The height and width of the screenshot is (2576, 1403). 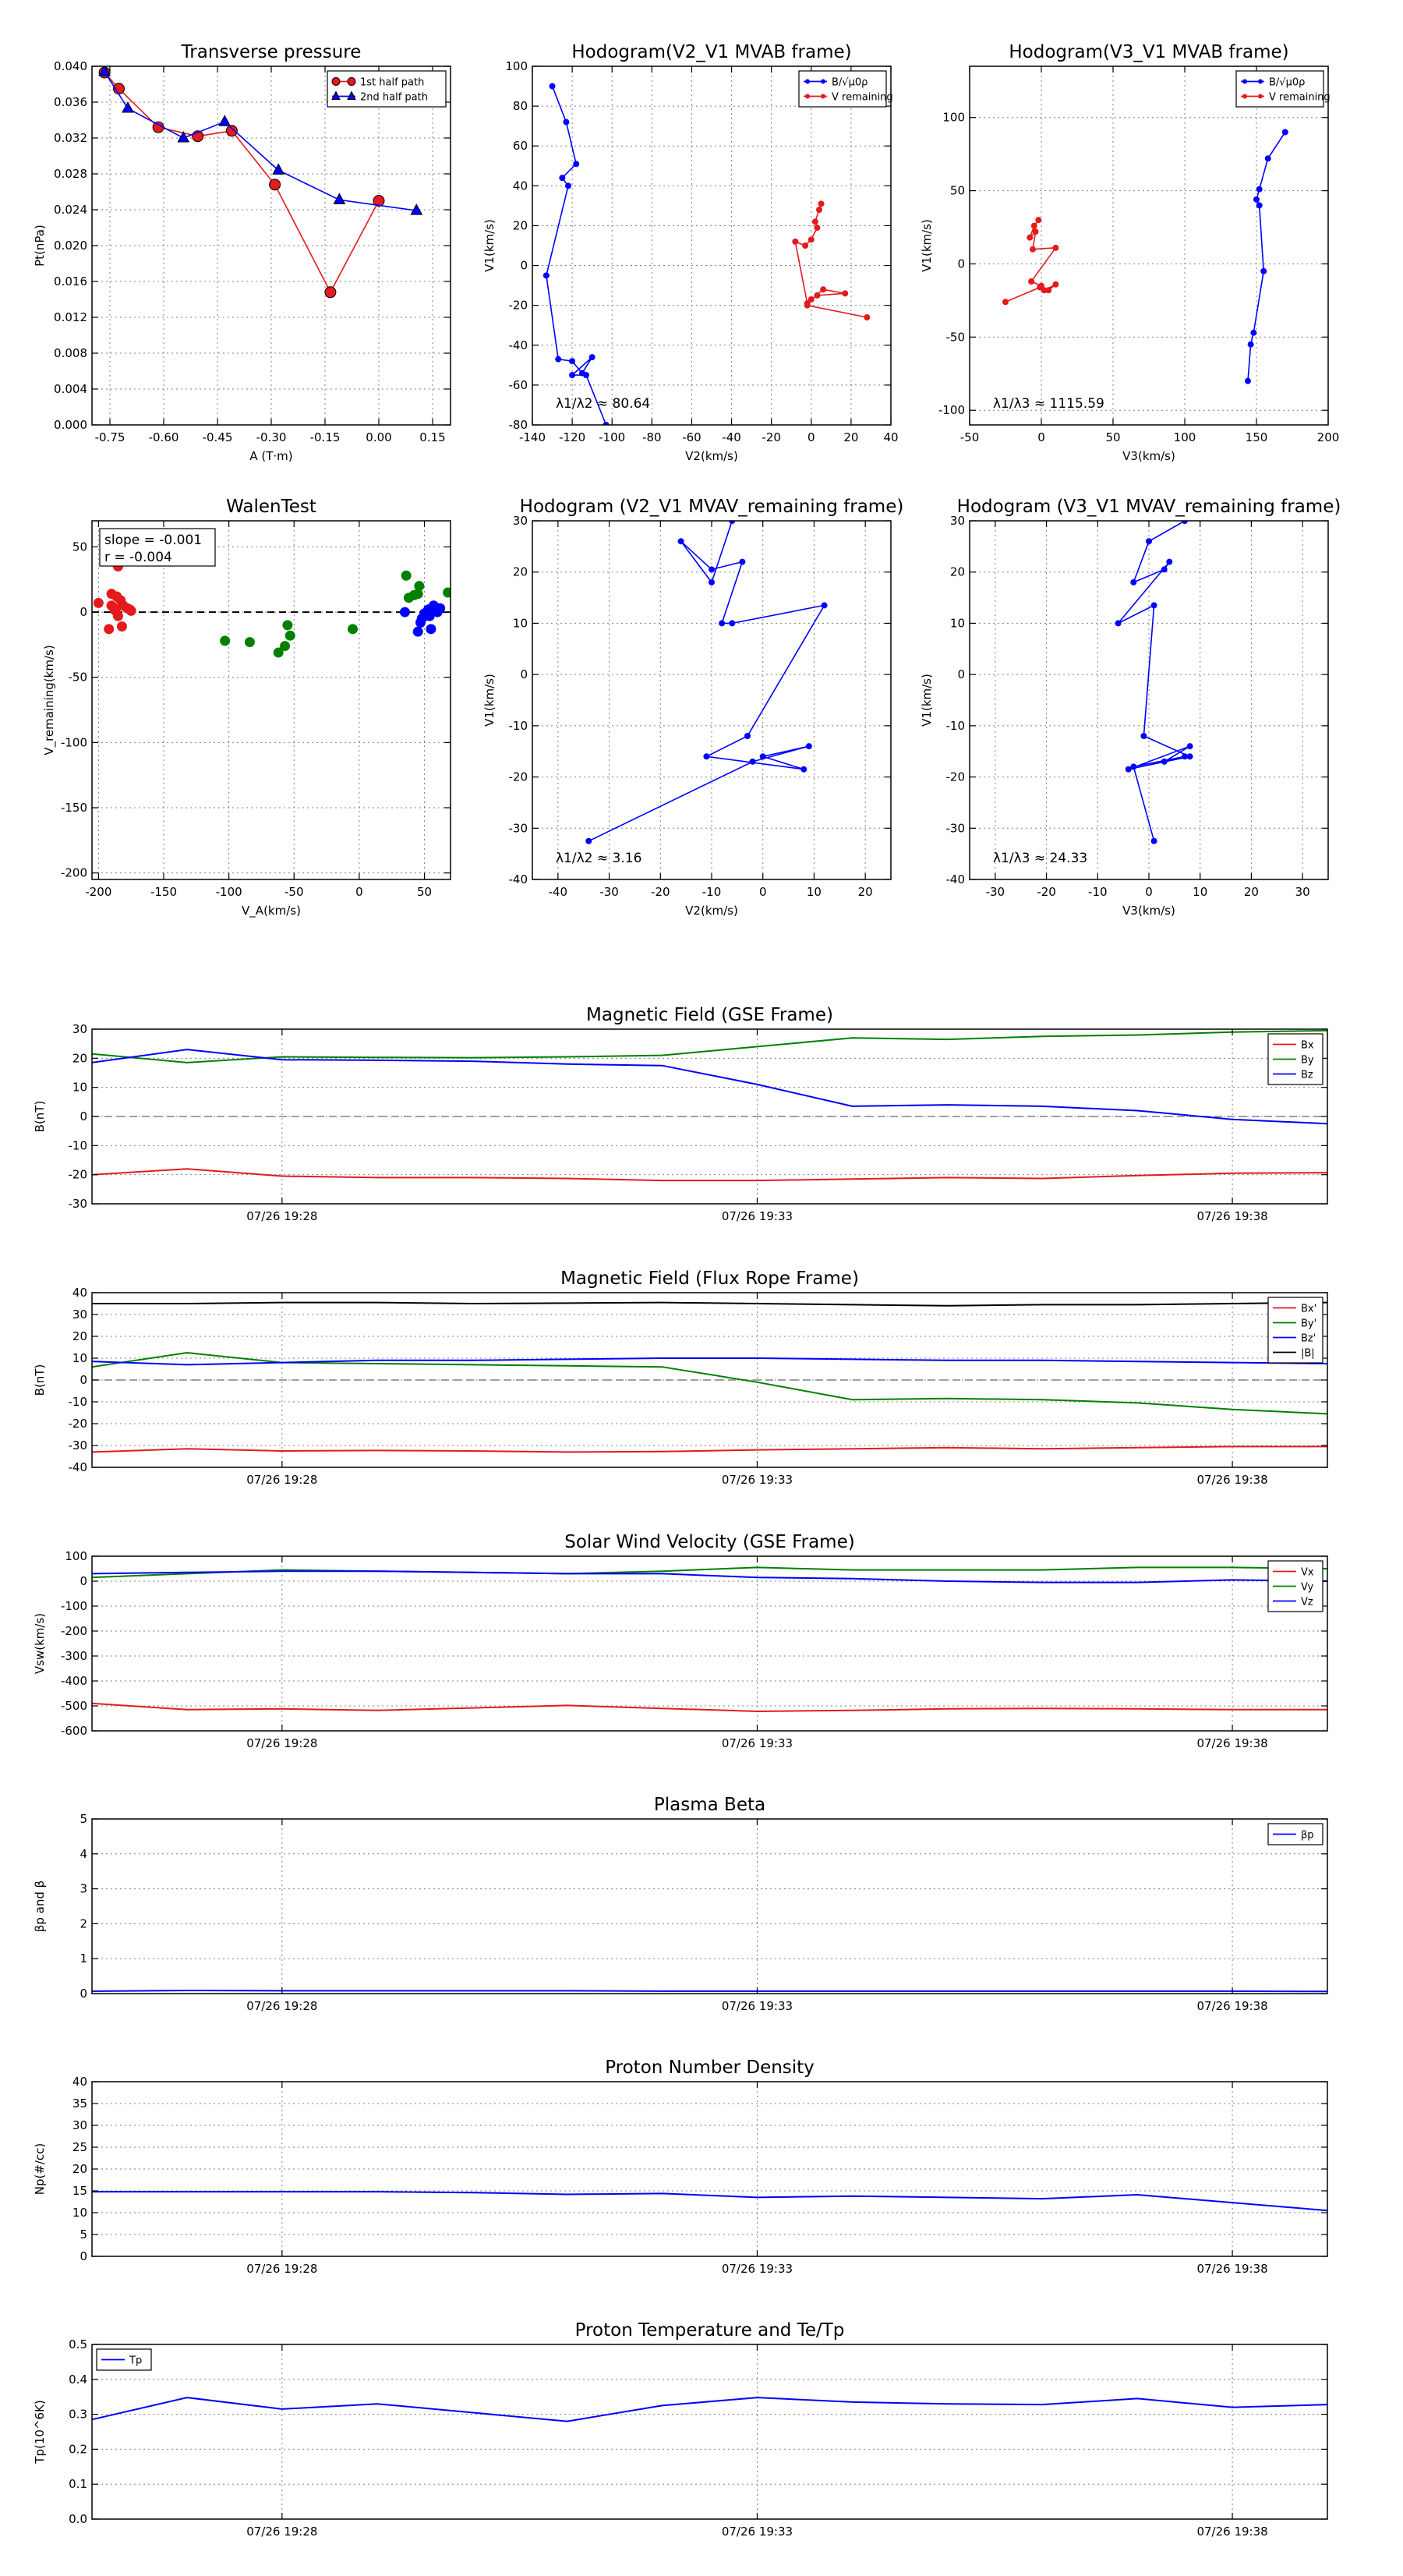 I want to click on series-bx-, so click(x=709, y=1449).